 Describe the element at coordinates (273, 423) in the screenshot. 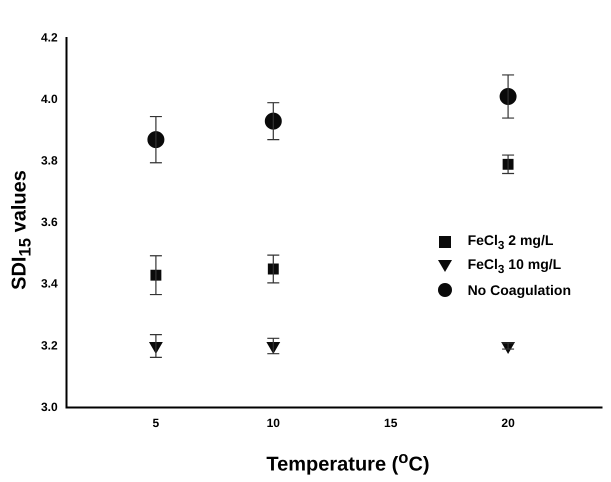

I see `x-tick-label: 10` at that location.